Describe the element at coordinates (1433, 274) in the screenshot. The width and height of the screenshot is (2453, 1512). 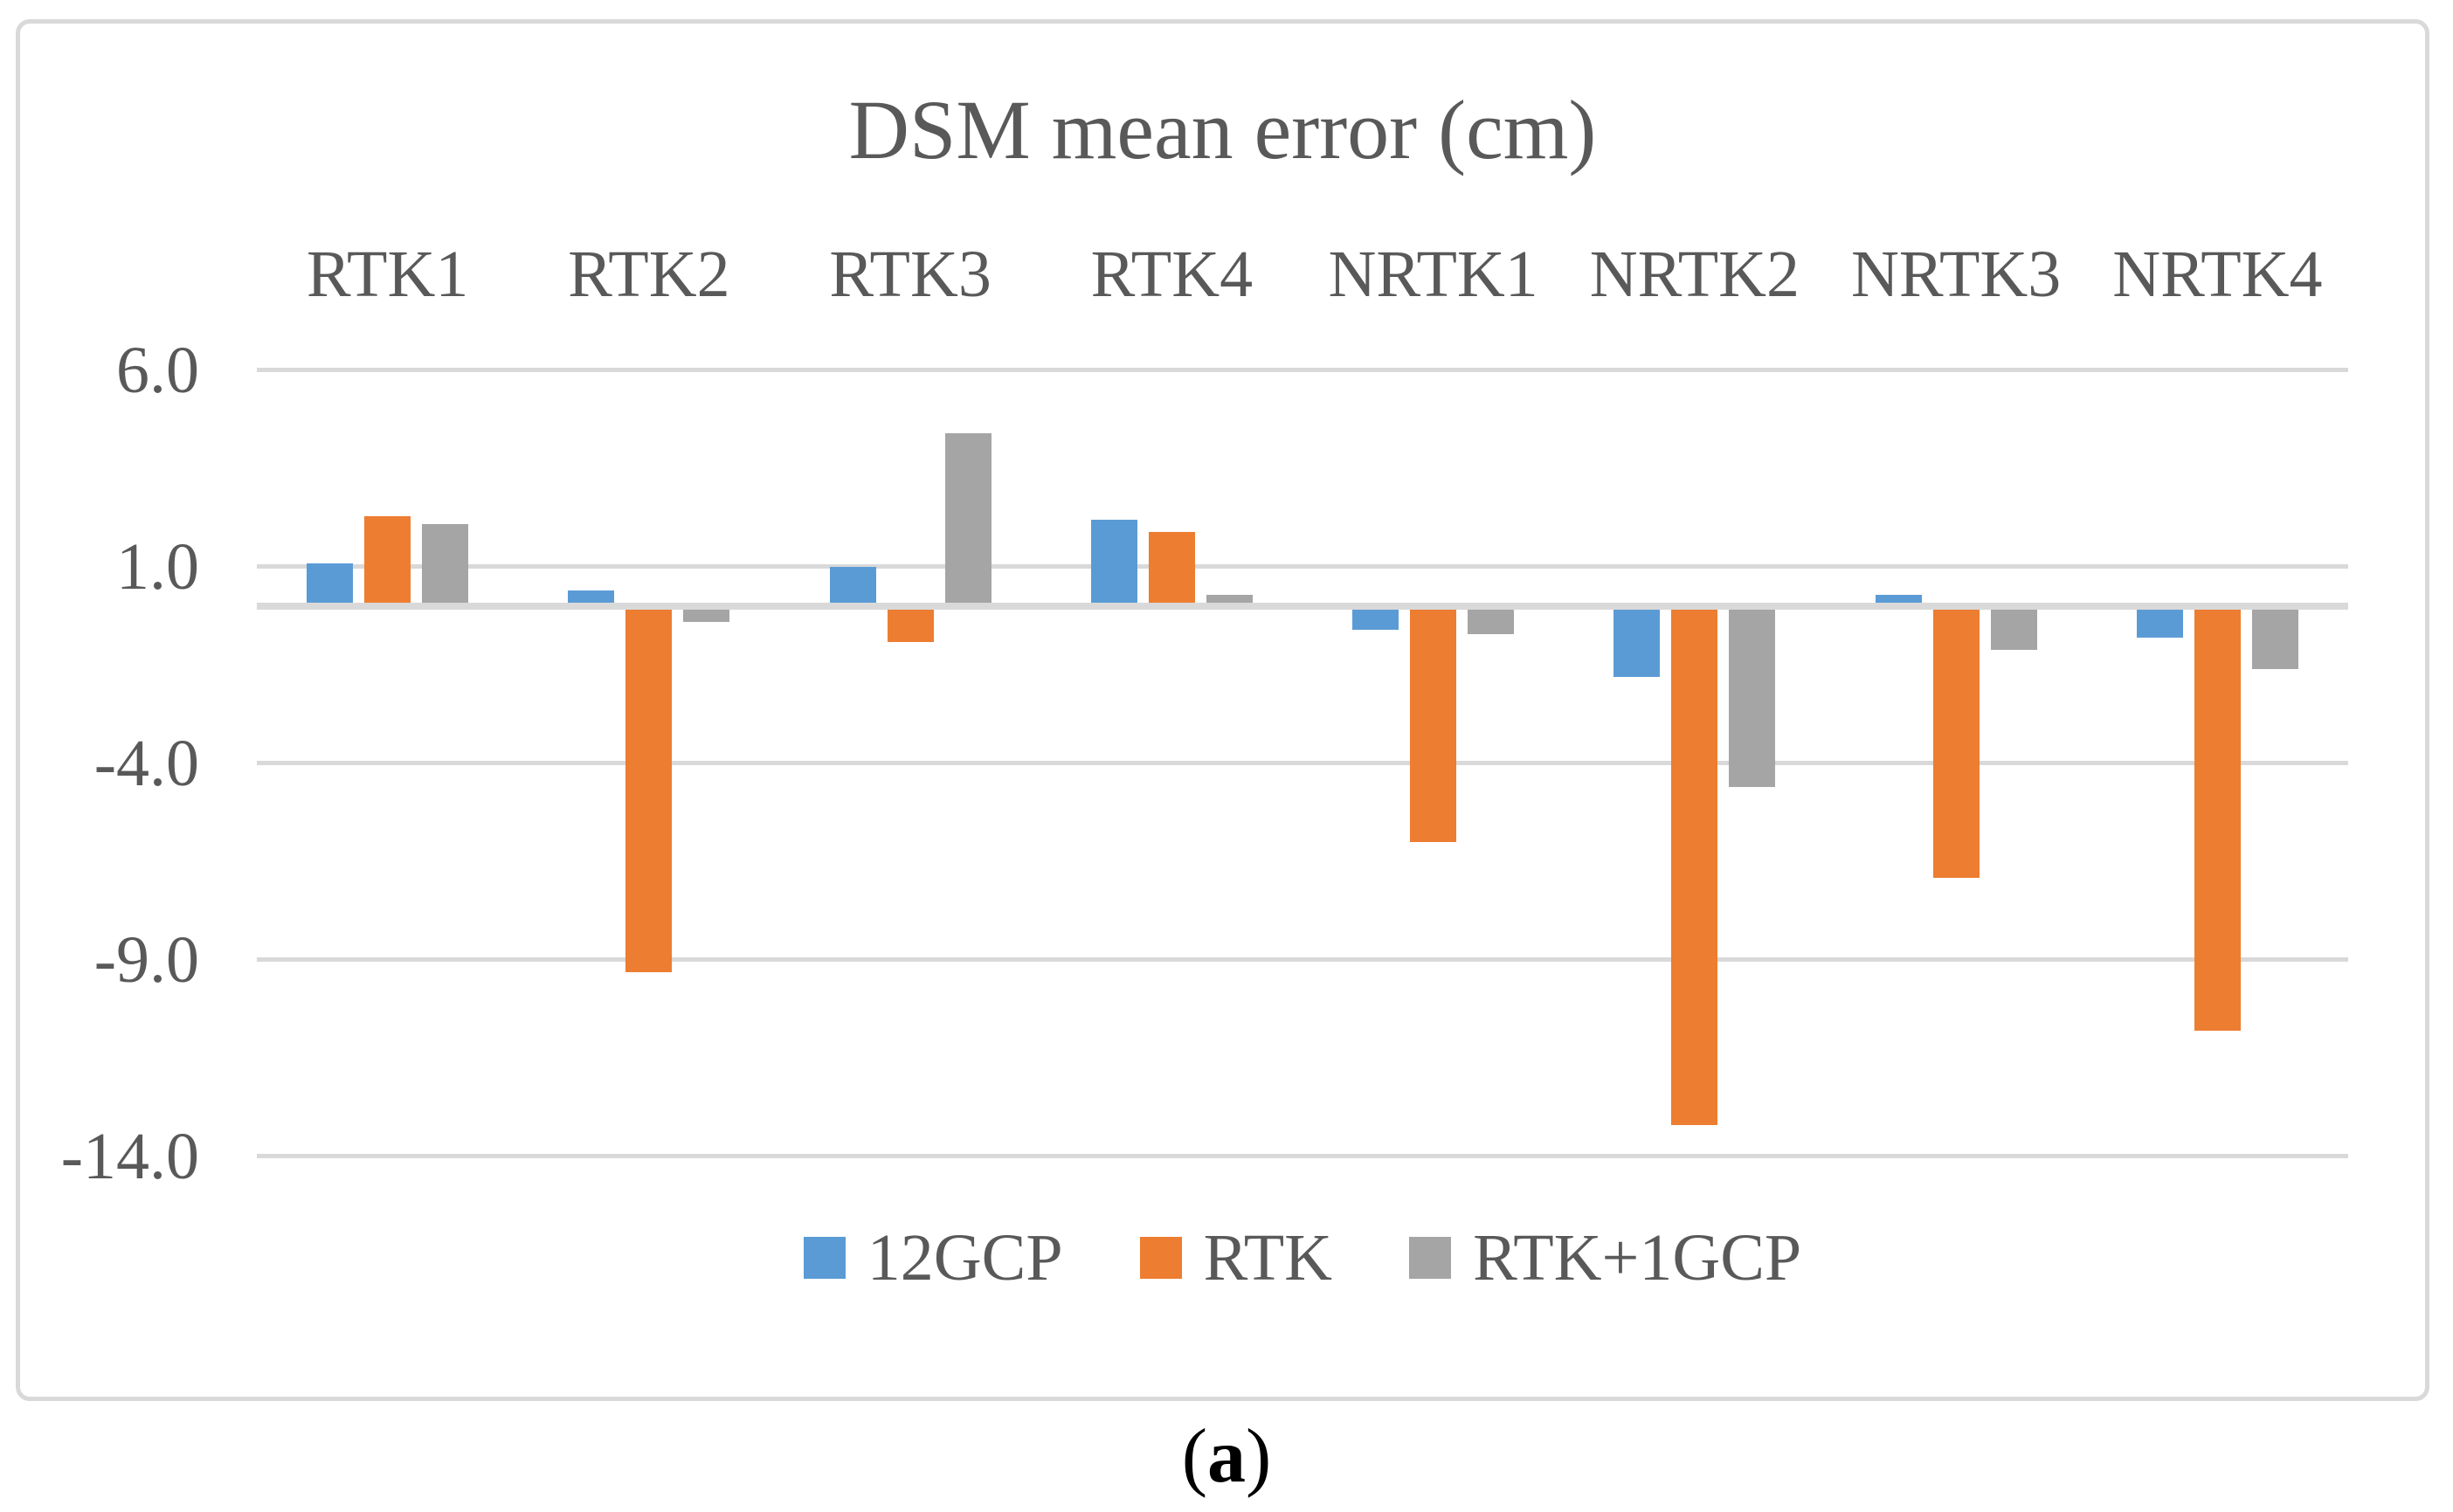
I see `category-label-NRTK1: NRTK1` at that location.